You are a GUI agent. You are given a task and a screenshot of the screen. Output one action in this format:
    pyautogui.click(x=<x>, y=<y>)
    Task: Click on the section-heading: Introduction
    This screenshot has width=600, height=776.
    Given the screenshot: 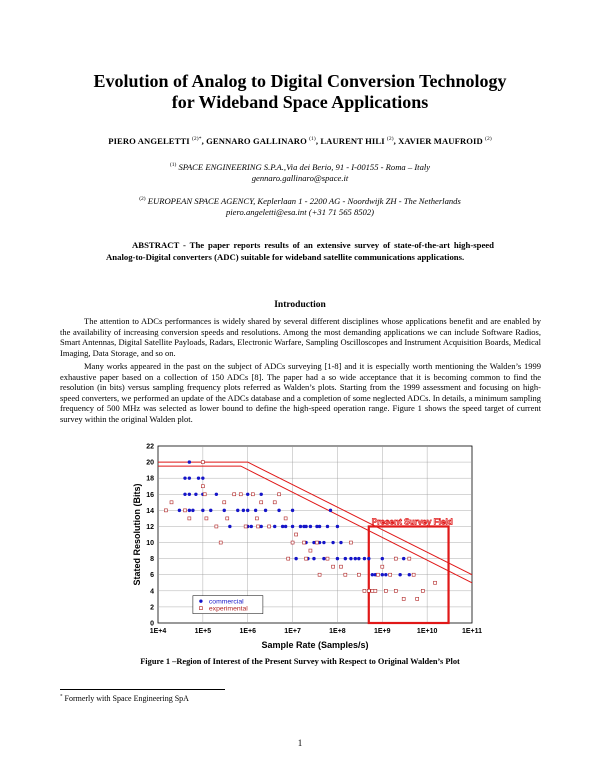 What is the action you would take?
    pyautogui.click(x=300, y=305)
    